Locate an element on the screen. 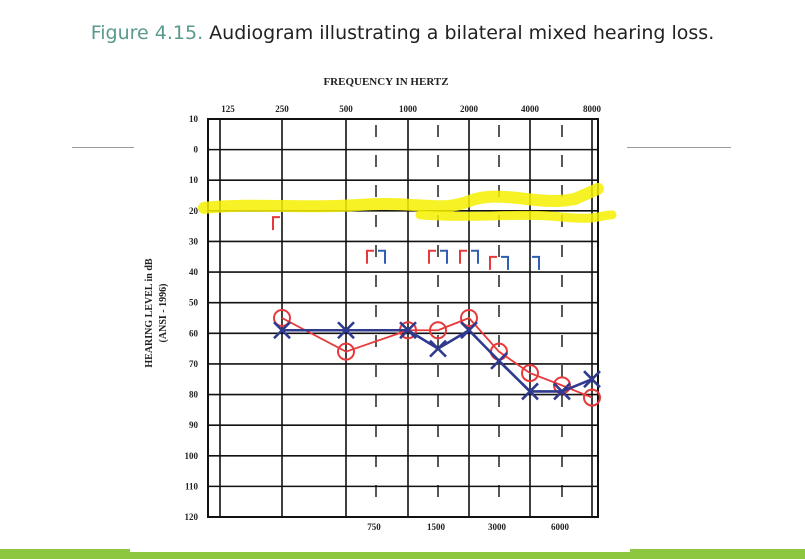 This screenshot has height=559, width=805. x-top-tick-label: 2000 is located at coordinates (469, 109).